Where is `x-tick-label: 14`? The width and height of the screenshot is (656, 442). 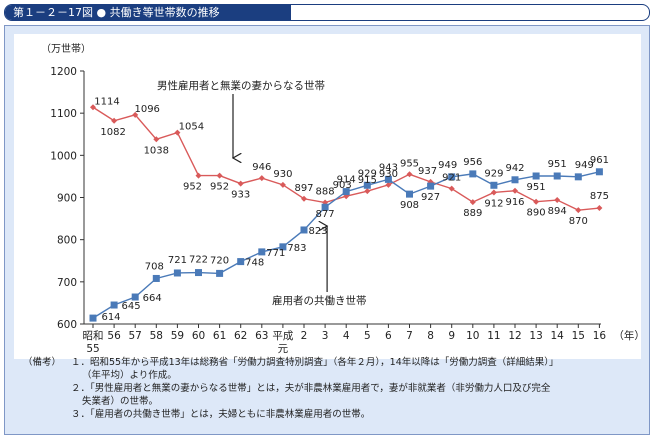 x-tick-label: 14 is located at coordinates (558, 336).